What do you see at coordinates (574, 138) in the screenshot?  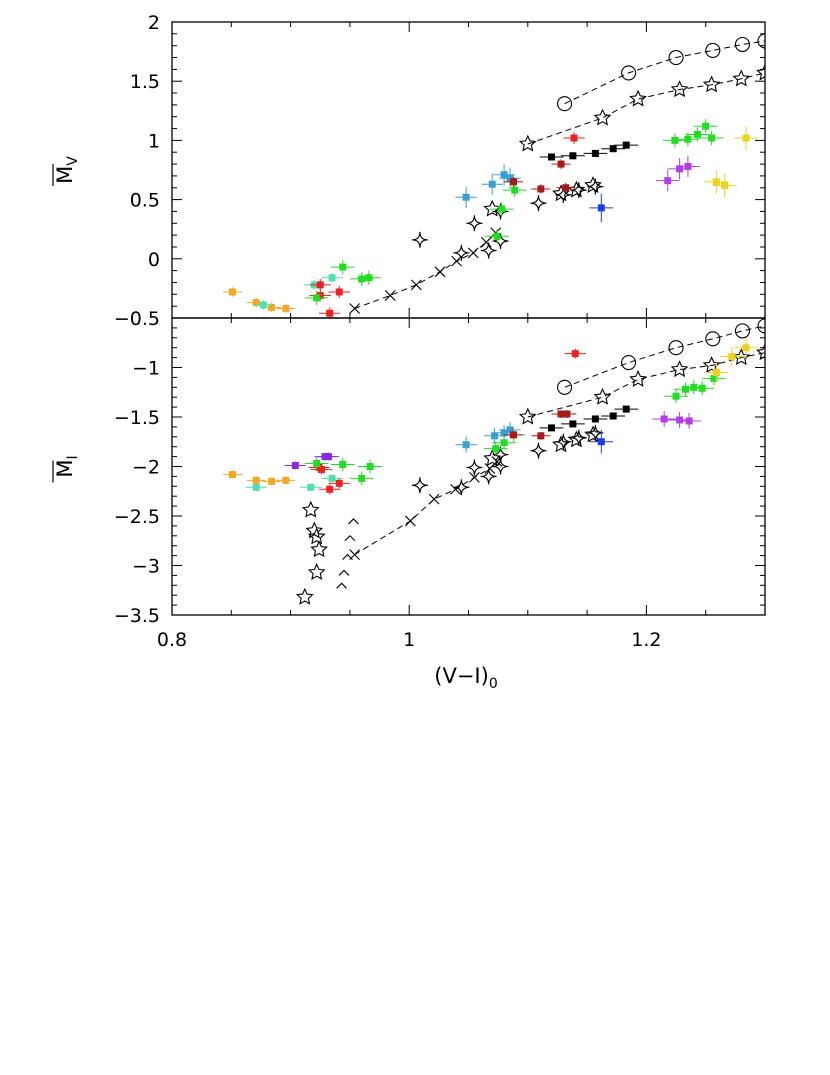 I see `top-red-data-point` at bounding box center [574, 138].